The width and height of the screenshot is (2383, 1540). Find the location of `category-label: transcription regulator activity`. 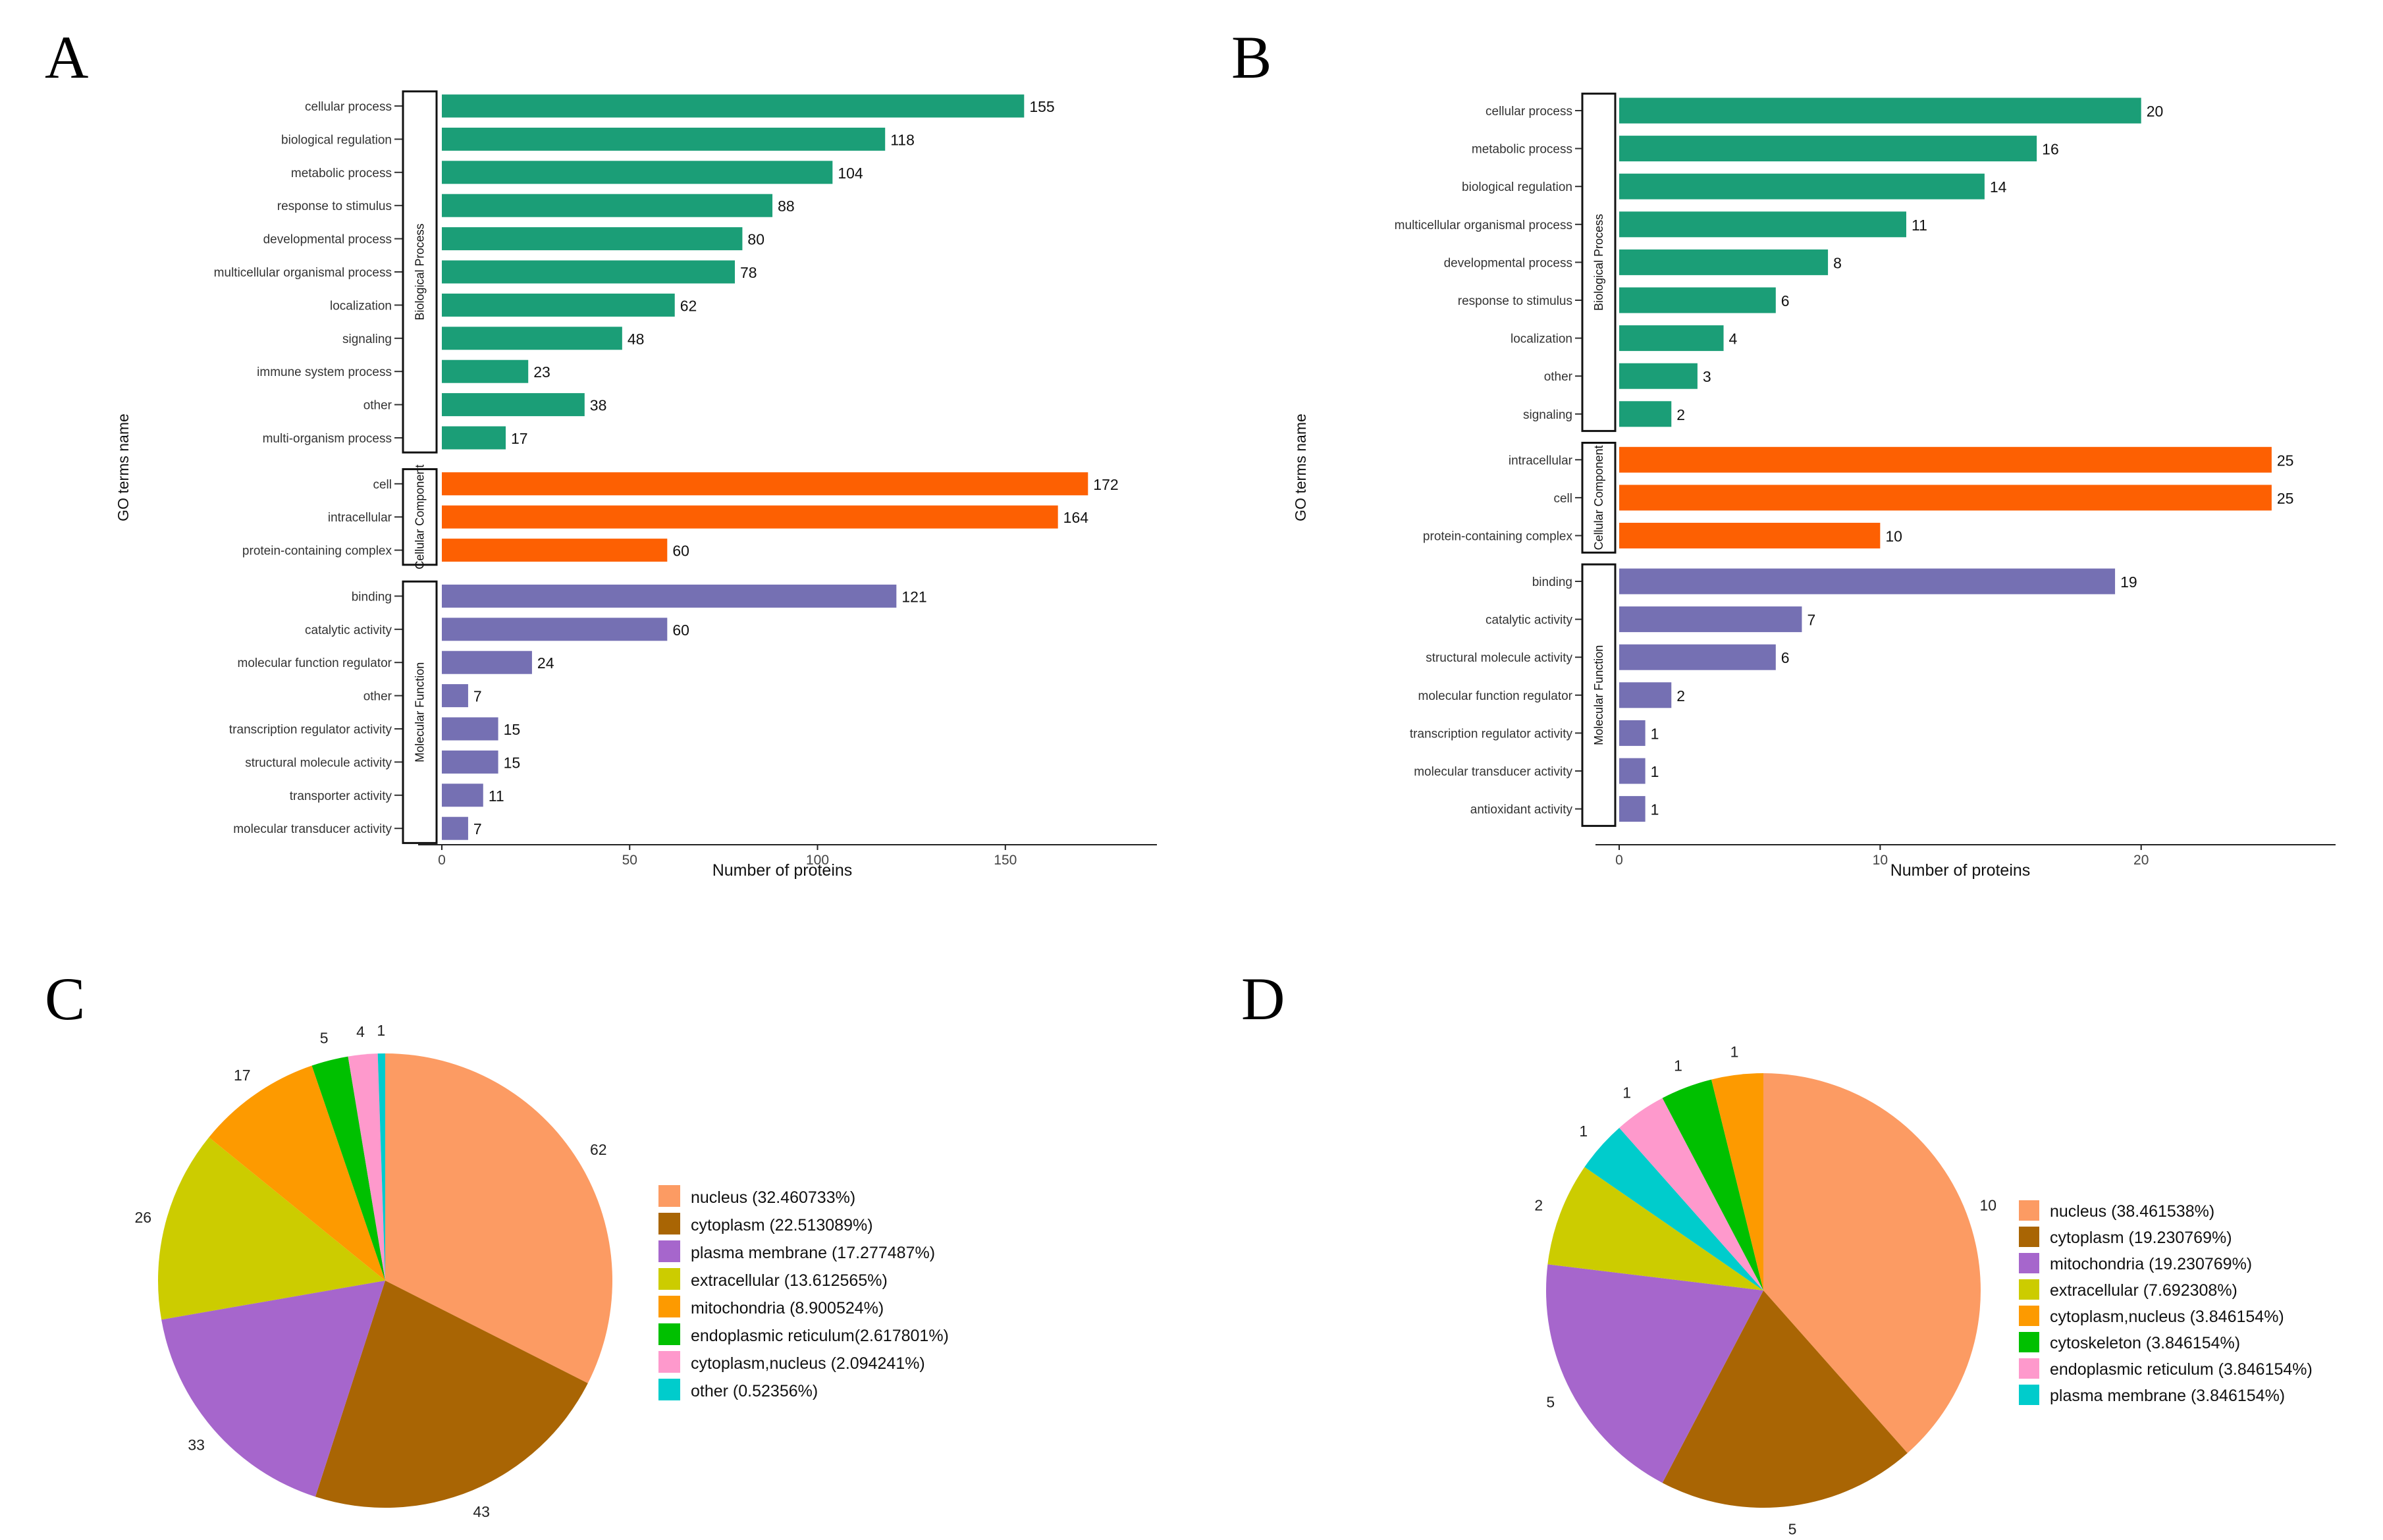

category-label: transcription regulator activity is located at coordinates (1491, 734).